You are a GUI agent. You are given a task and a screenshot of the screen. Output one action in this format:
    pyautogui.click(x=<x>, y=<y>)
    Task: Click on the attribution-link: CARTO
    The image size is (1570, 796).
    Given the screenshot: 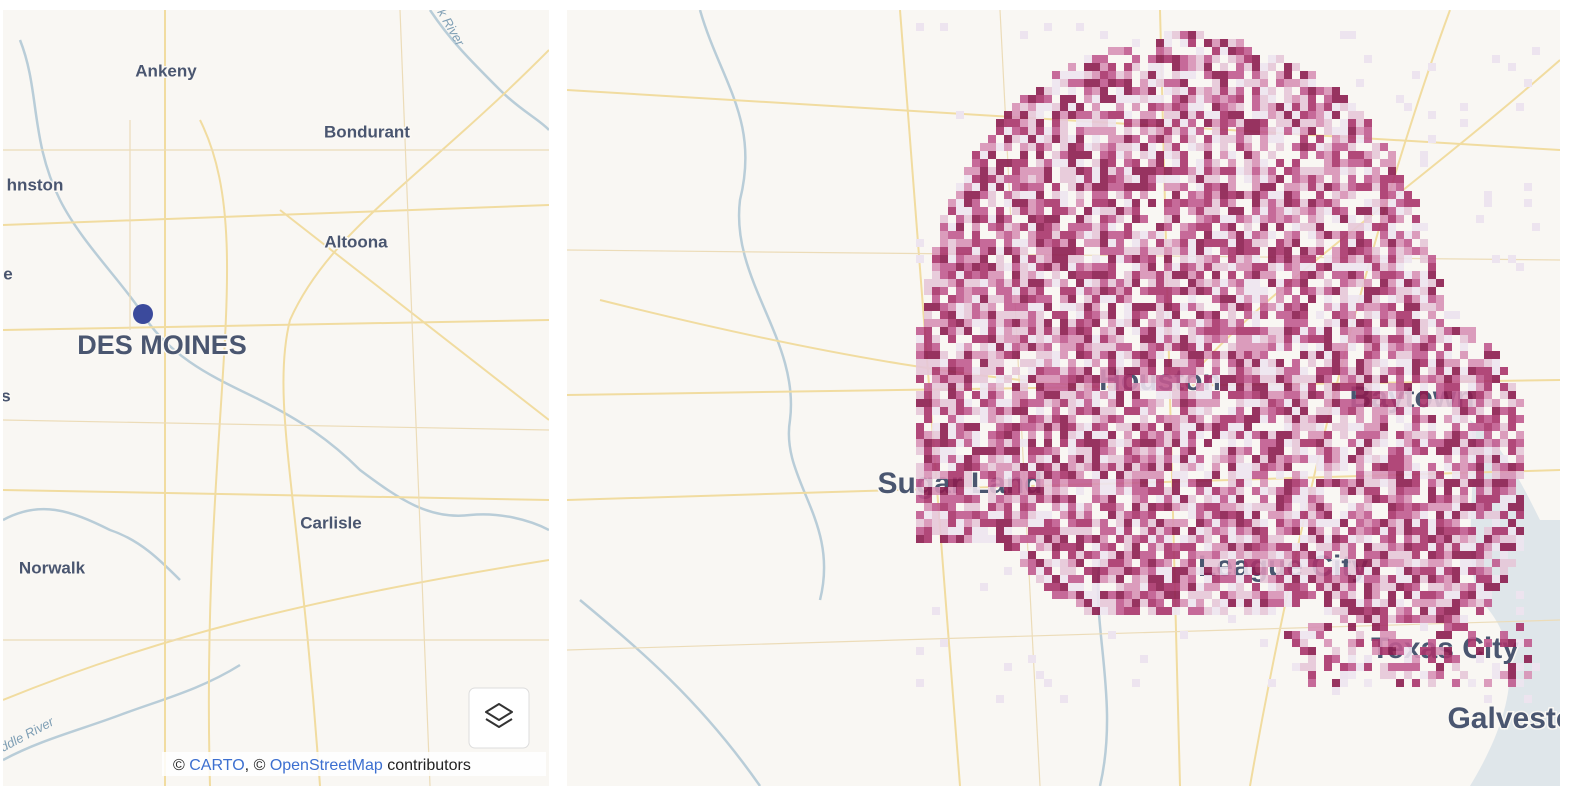 What is the action you would take?
    pyautogui.click(x=216, y=765)
    